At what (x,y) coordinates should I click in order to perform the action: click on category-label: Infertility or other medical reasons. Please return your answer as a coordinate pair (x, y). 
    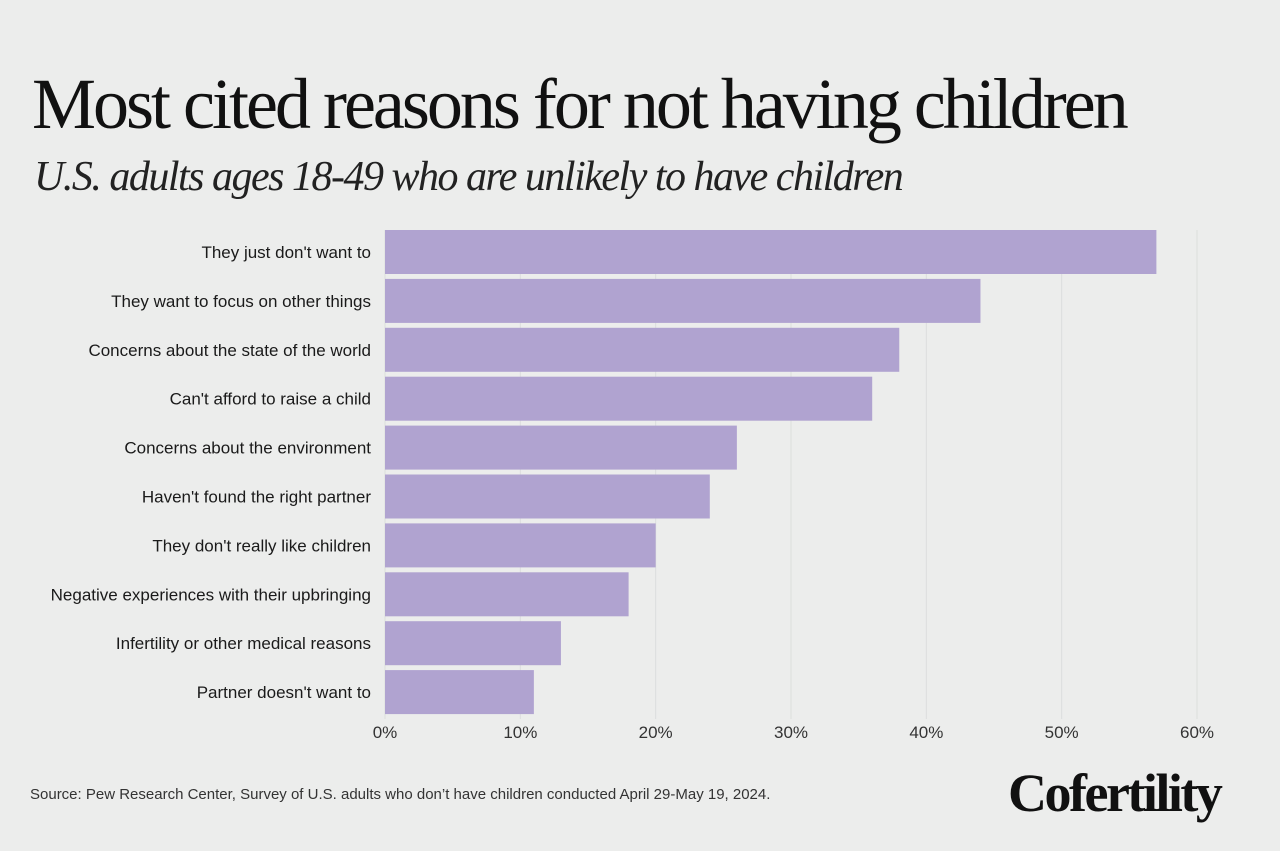
    Looking at the image, I should click on (243, 643).